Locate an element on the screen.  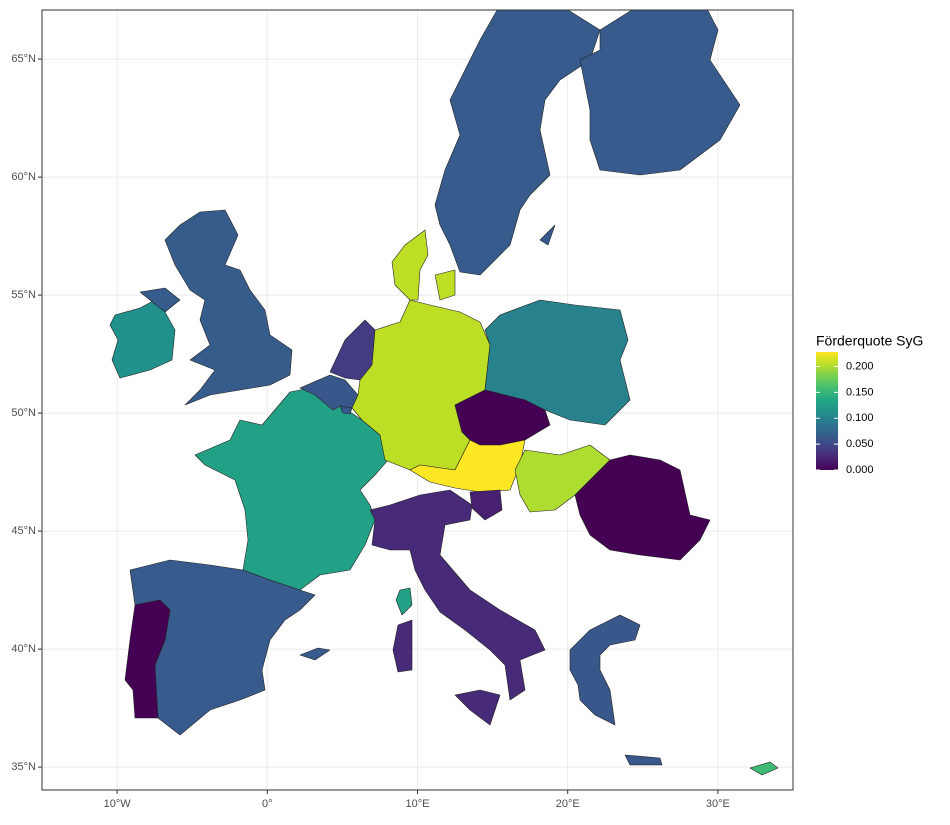
x-tick-label: 20°E is located at coordinates (568, 804).